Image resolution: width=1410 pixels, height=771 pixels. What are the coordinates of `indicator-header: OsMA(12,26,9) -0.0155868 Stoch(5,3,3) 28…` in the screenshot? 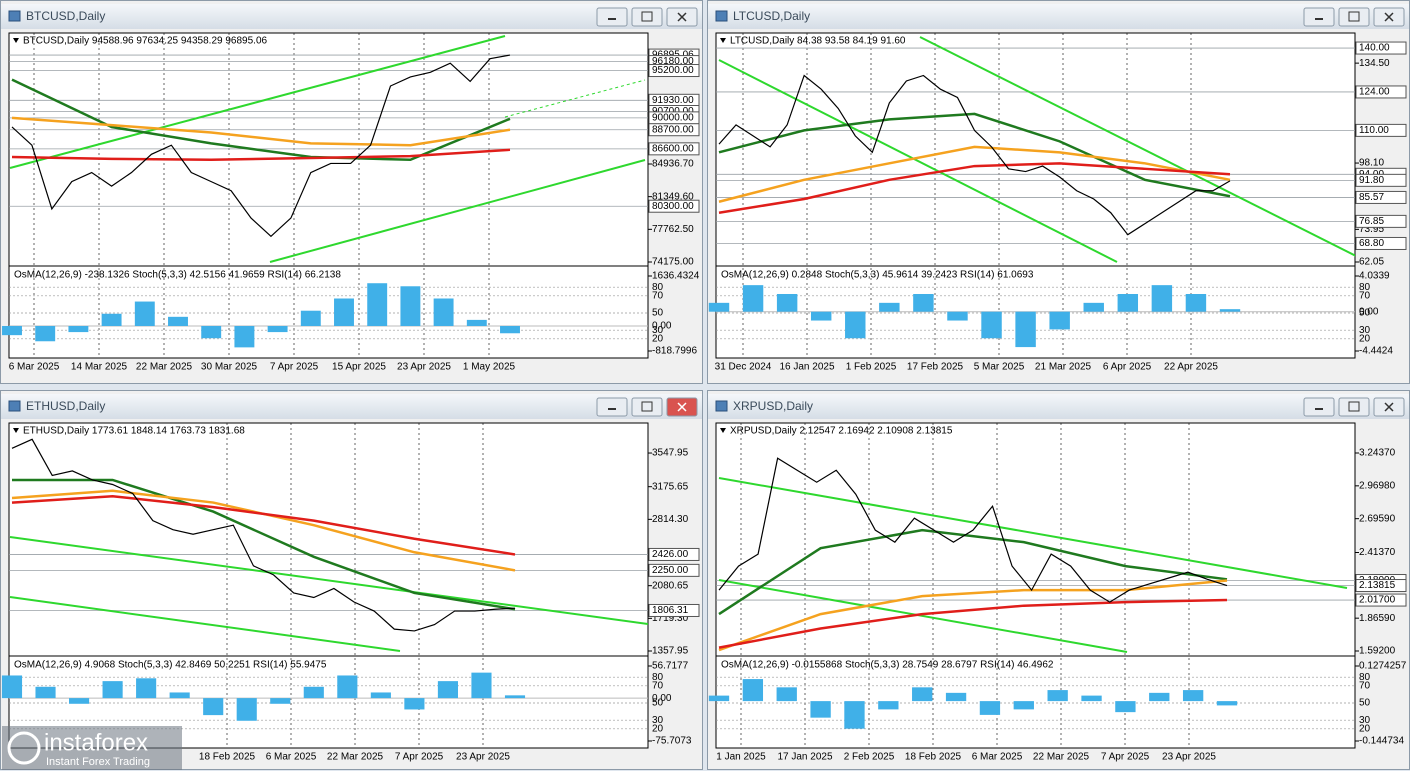 It's located at (887, 665).